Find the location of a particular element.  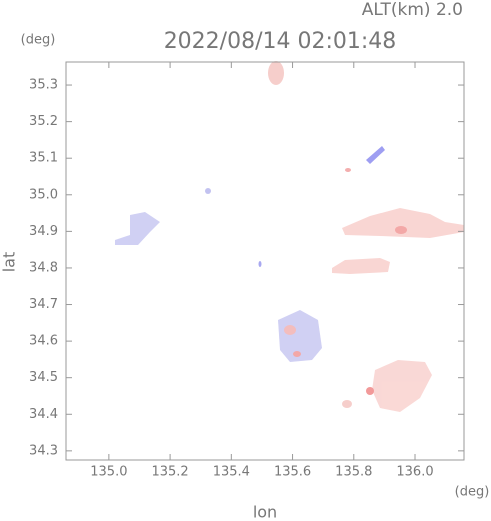

y-tick-label: 34.8 is located at coordinates (43, 267).